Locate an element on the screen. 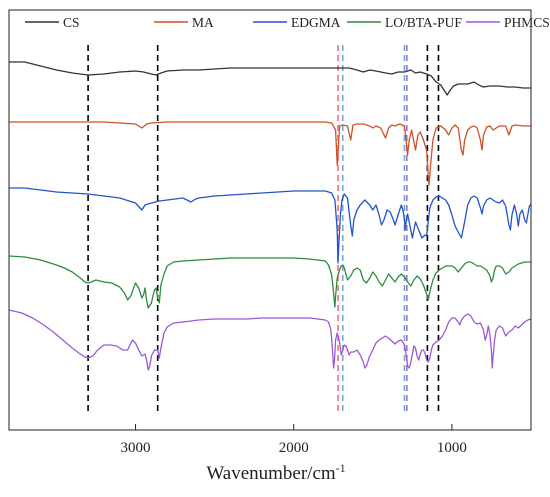  x-axis-title-text: Wavenumber/cm is located at coordinates (271, 473).